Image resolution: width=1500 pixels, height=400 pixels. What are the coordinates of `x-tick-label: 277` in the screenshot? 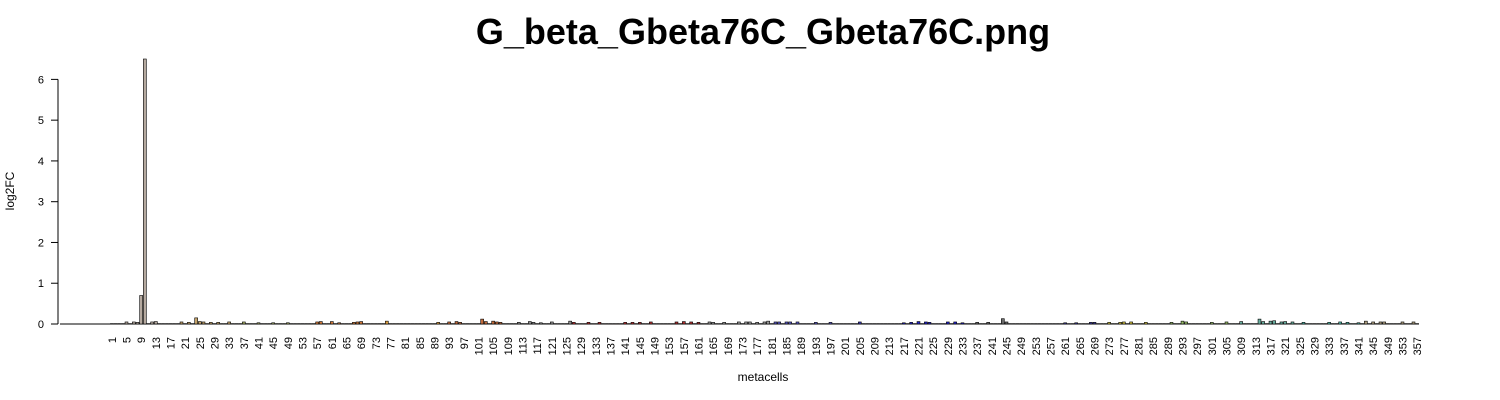 It's located at (1125, 346).